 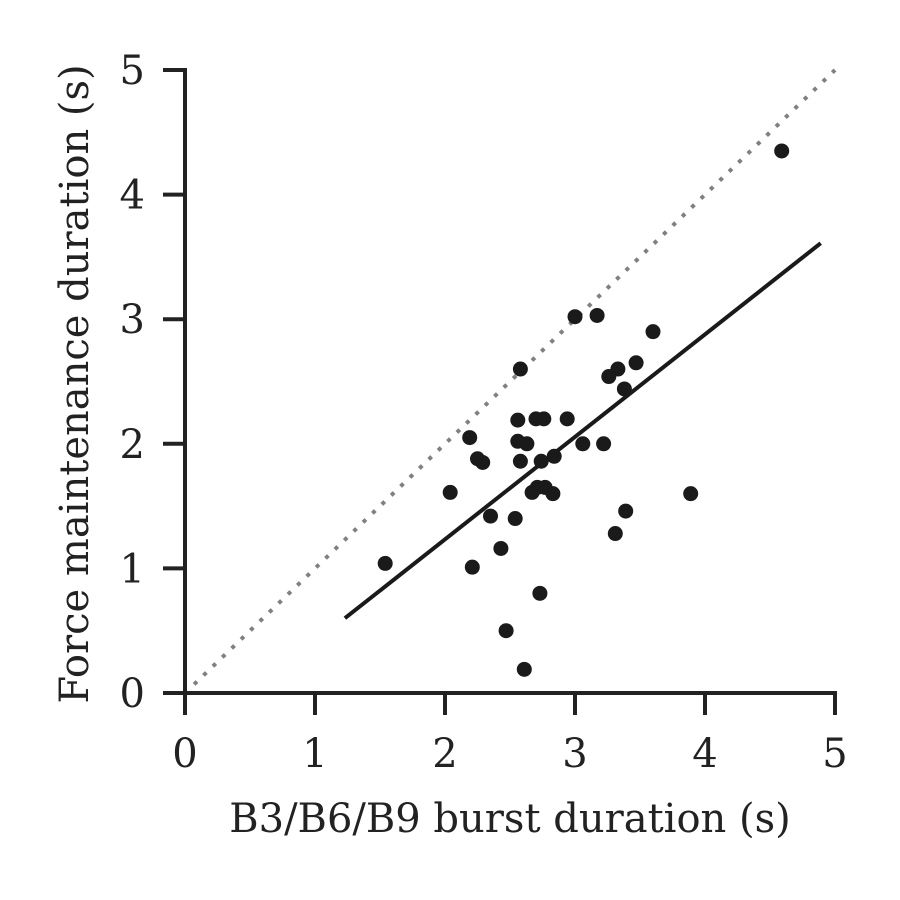 What do you see at coordinates (510, 819) in the screenshot?
I see `x-axis-label: B3/B6/B9 burst duration (s)` at bounding box center [510, 819].